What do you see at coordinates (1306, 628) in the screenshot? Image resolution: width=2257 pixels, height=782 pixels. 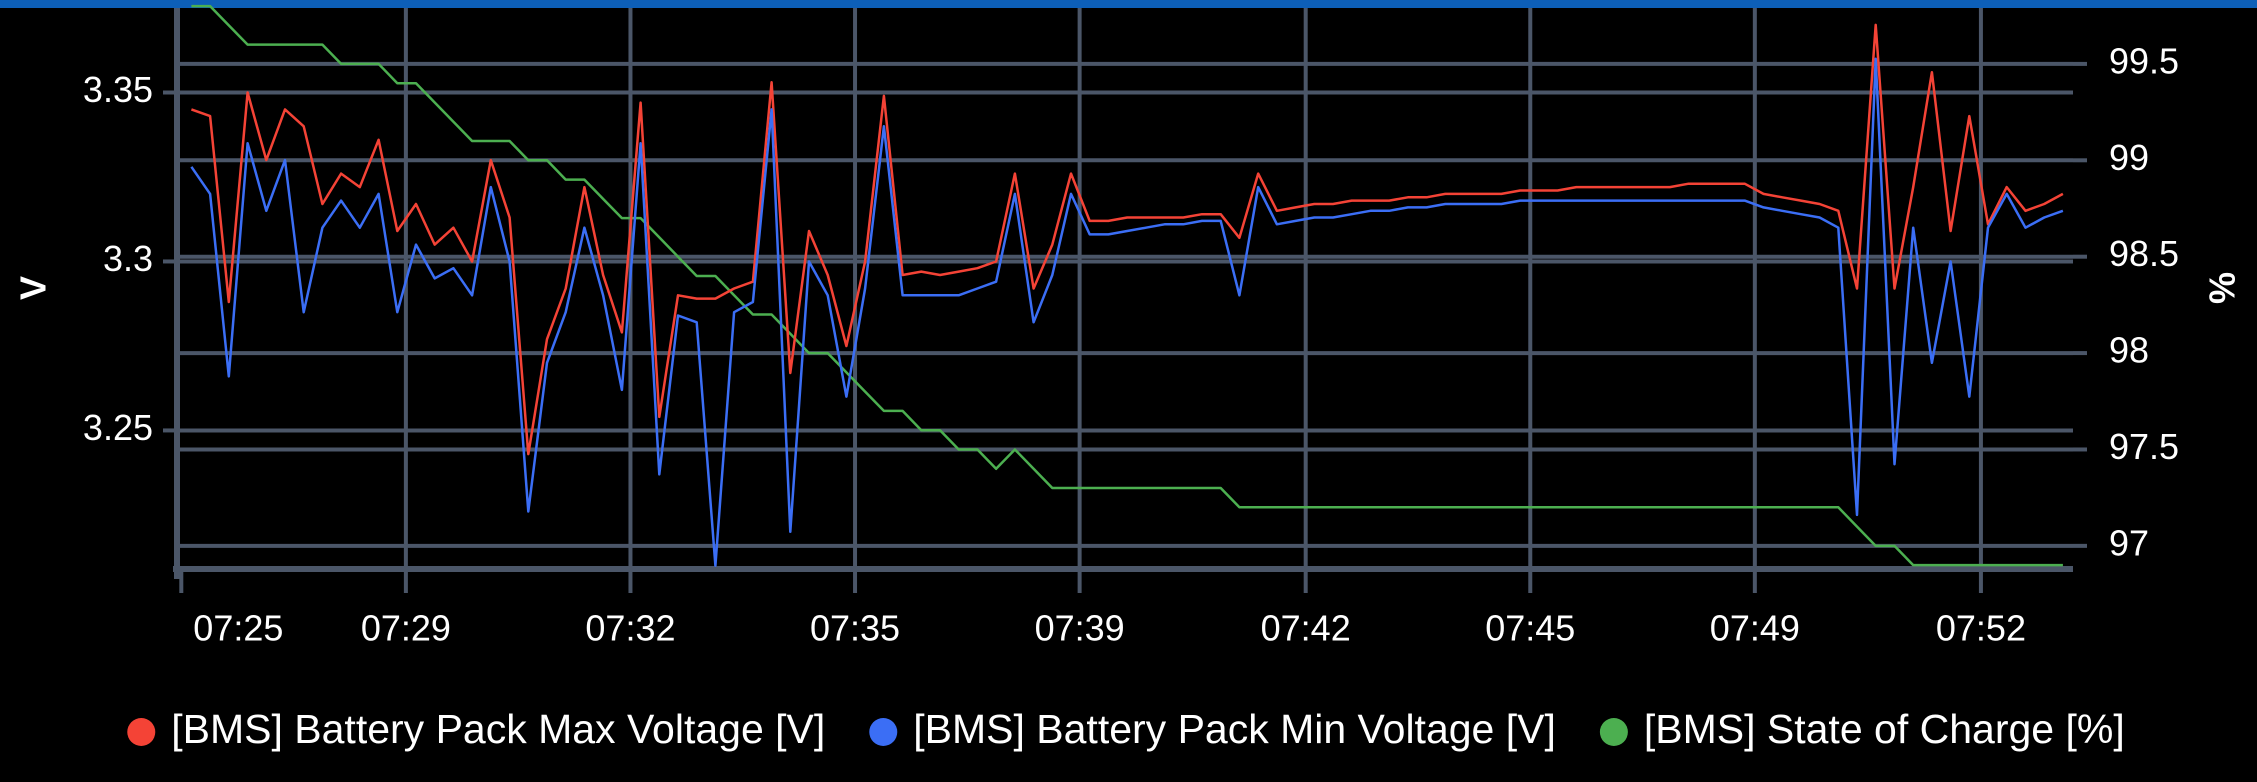 I see `x-tick-label: 07:42` at bounding box center [1306, 628].